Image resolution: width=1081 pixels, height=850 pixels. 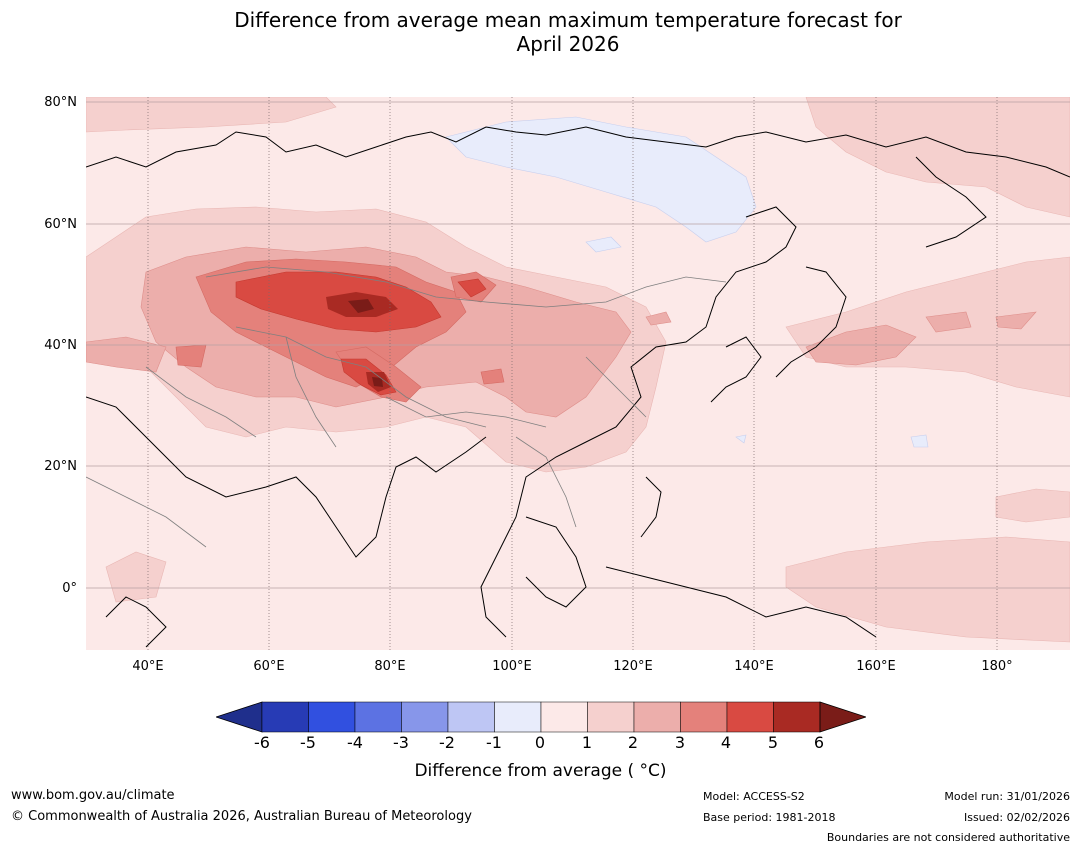 What do you see at coordinates (587, 742) in the screenshot?
I see `colorbar-tick: 1` at bounding box center [587, 742].